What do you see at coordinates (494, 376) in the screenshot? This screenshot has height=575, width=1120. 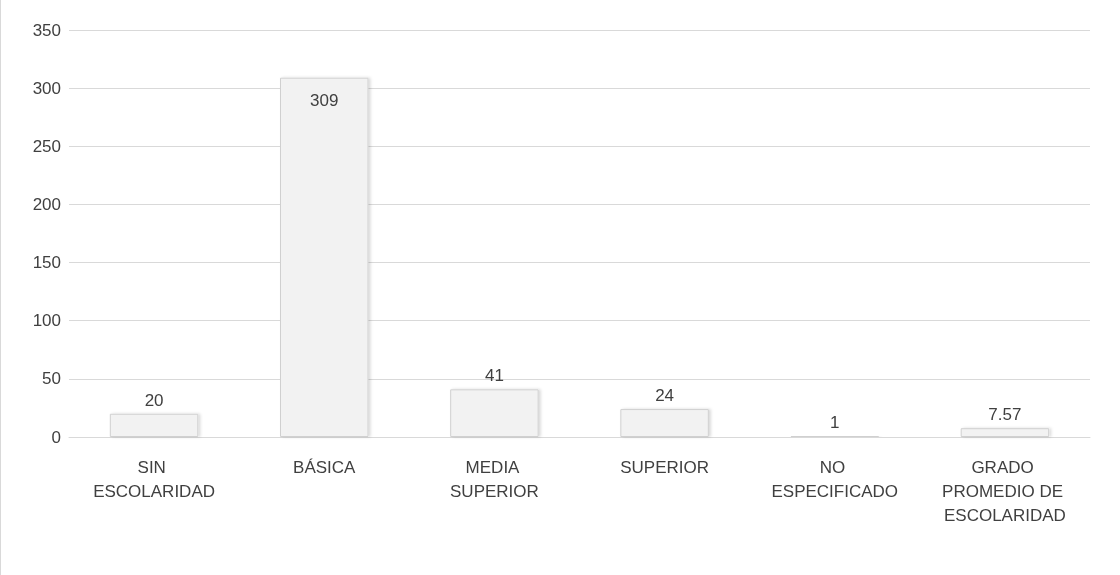 I see `data-label: 41` at bounding box center [494, 376].